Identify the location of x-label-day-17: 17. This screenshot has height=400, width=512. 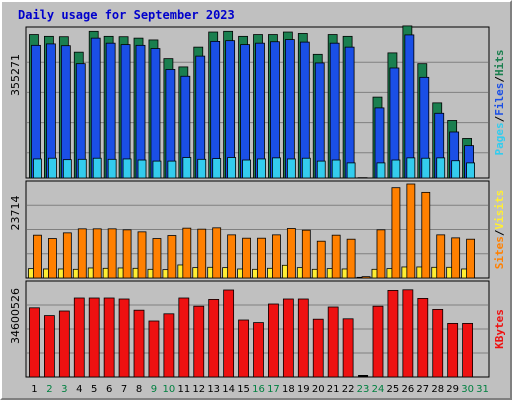
(273, 389).